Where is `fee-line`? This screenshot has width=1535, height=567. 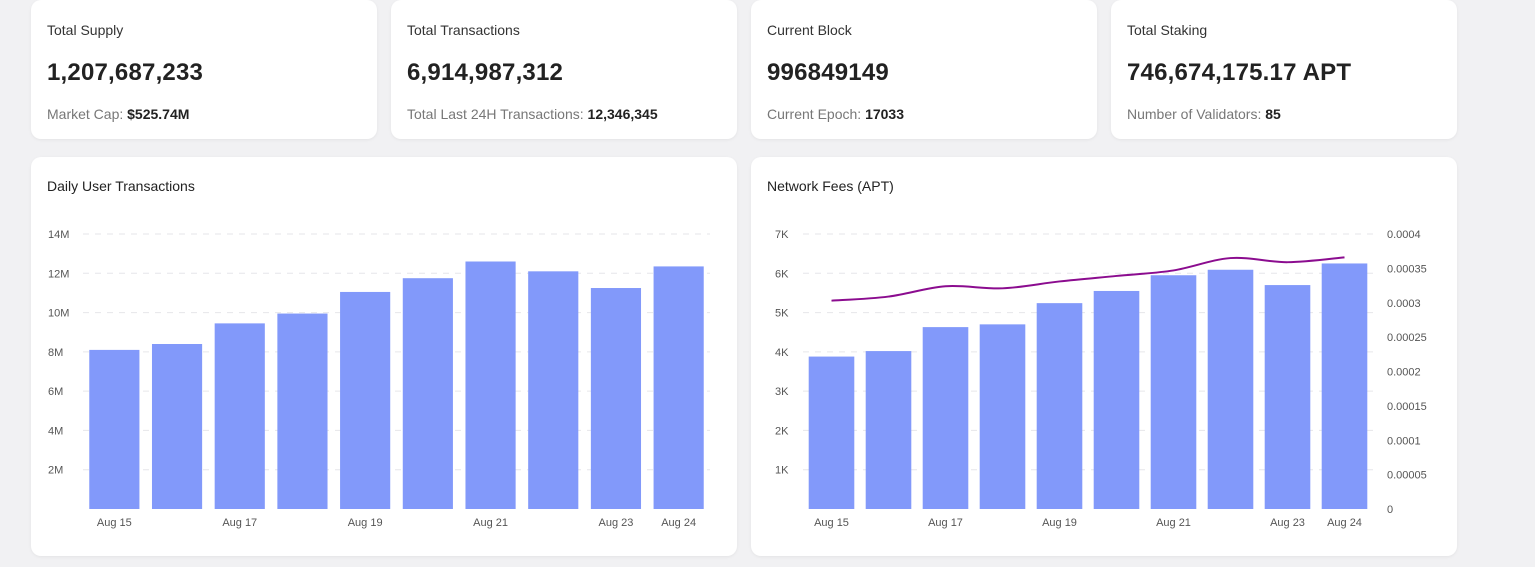 fee-line is located at coordinates (1088, 279).